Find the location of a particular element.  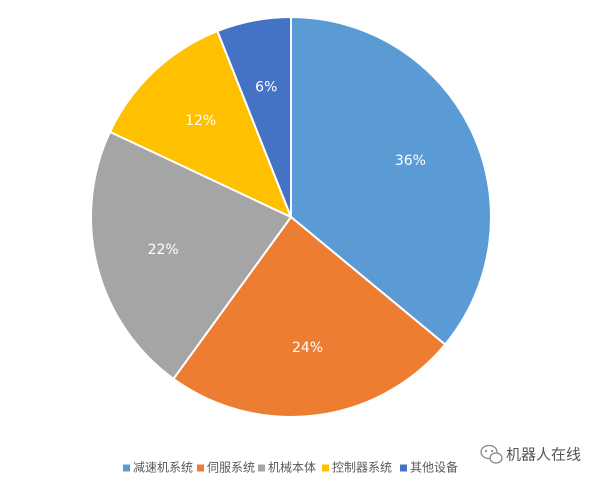

legend-item-1: 减速机系统 is located at coordinates (158, 468).